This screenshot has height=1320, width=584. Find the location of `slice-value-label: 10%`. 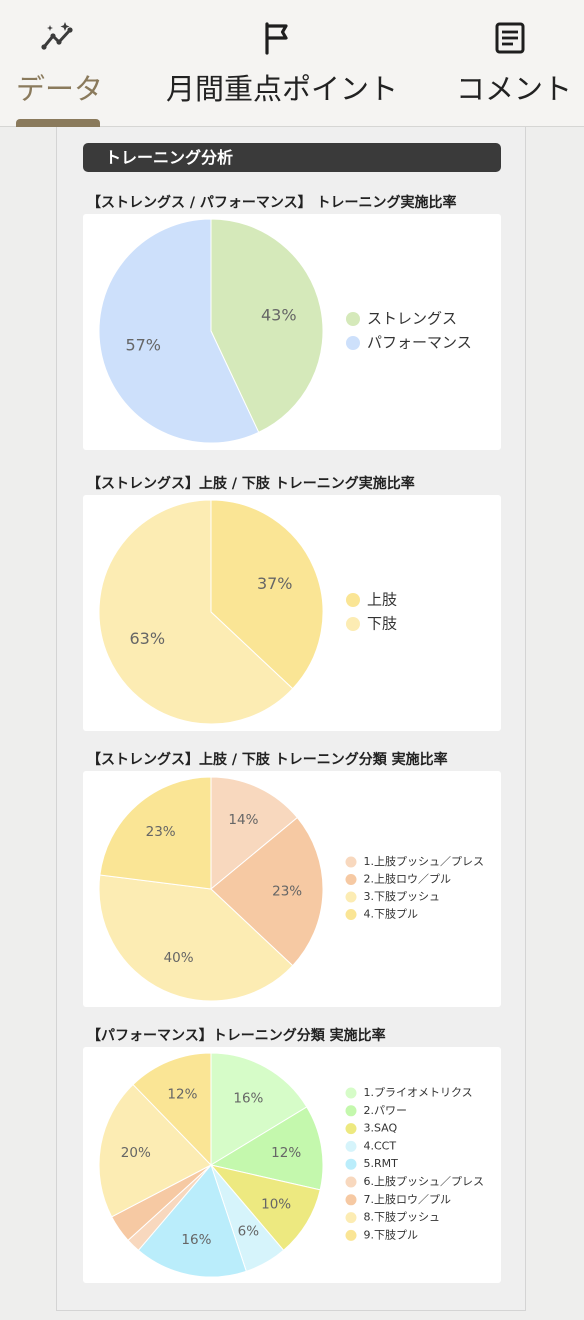

slice-value-label: 10% is located at coordinates (276, 1204).